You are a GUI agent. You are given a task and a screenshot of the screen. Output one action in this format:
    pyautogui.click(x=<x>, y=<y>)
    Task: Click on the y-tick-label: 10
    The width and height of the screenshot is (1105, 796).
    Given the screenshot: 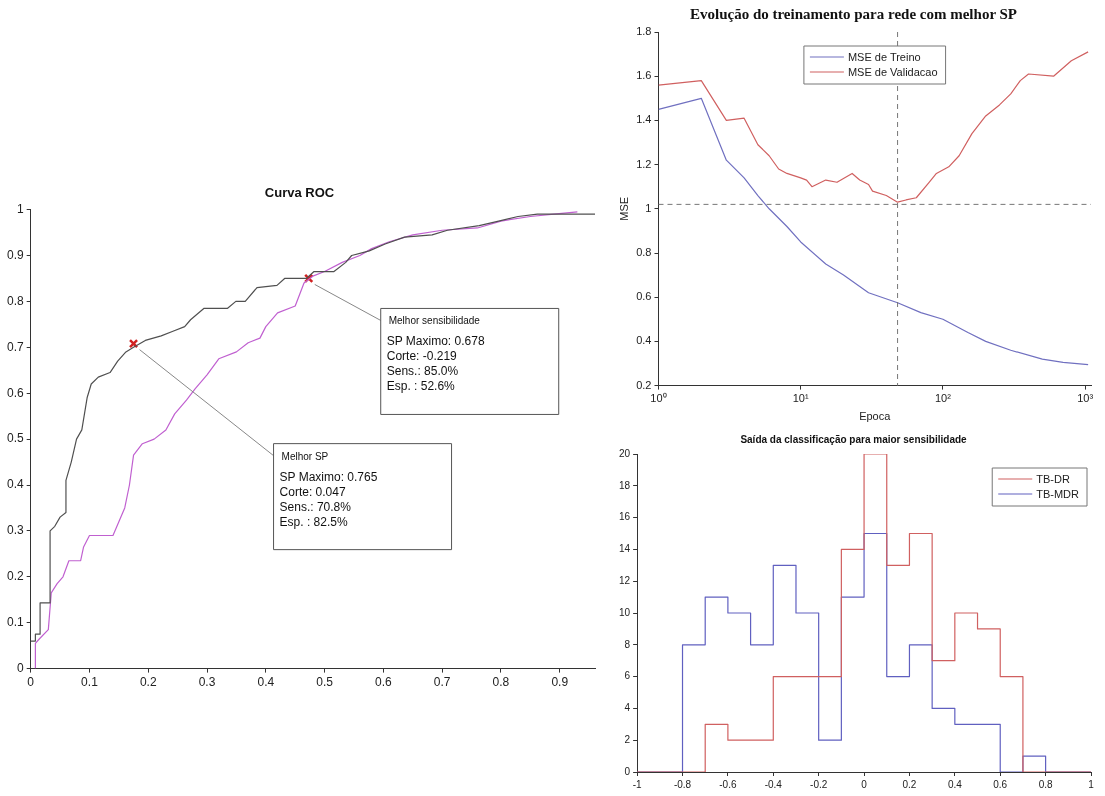 What is the action you would take?
    pyautogui.click(x=625, y=612)
    